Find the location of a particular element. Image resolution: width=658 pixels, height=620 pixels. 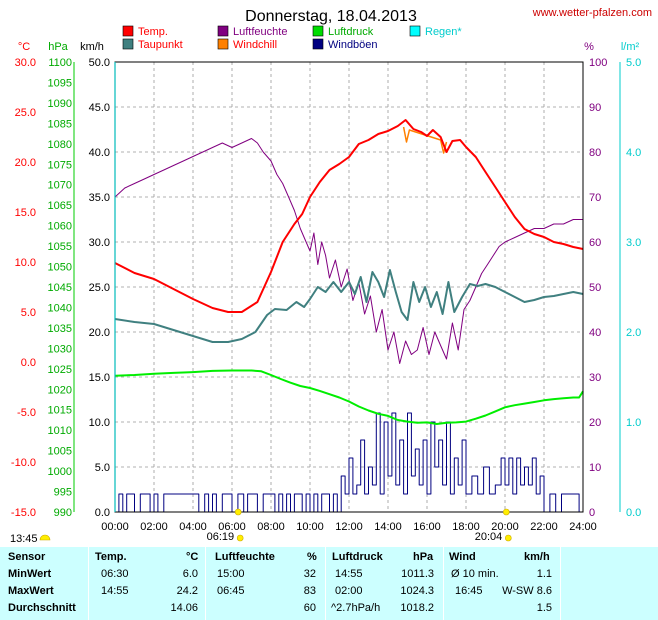

tick-x: 24:00 is located at coordinates (583, 527).